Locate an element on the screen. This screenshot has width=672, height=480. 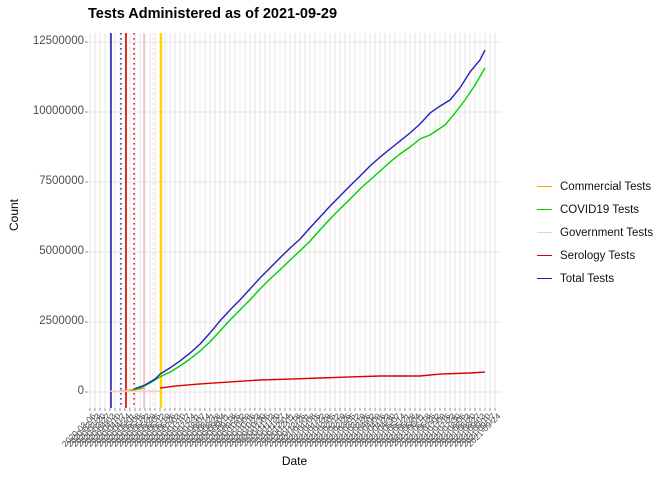
legend-item: Serology Tests is located at coordinates (595, 255).